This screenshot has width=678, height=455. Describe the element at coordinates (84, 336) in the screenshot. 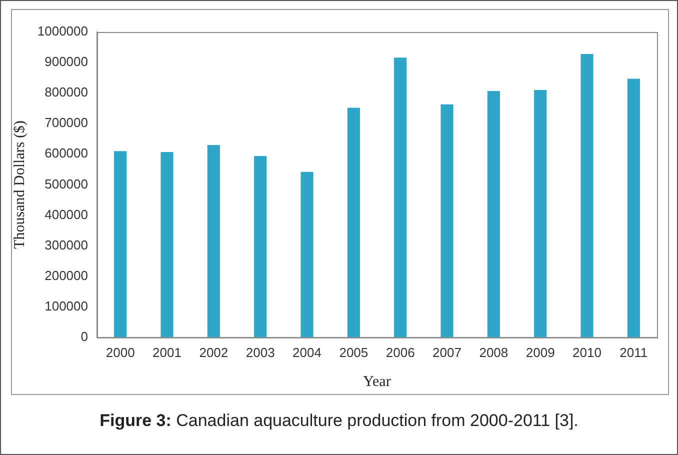

I see `y-tick-label: 0` at that location.